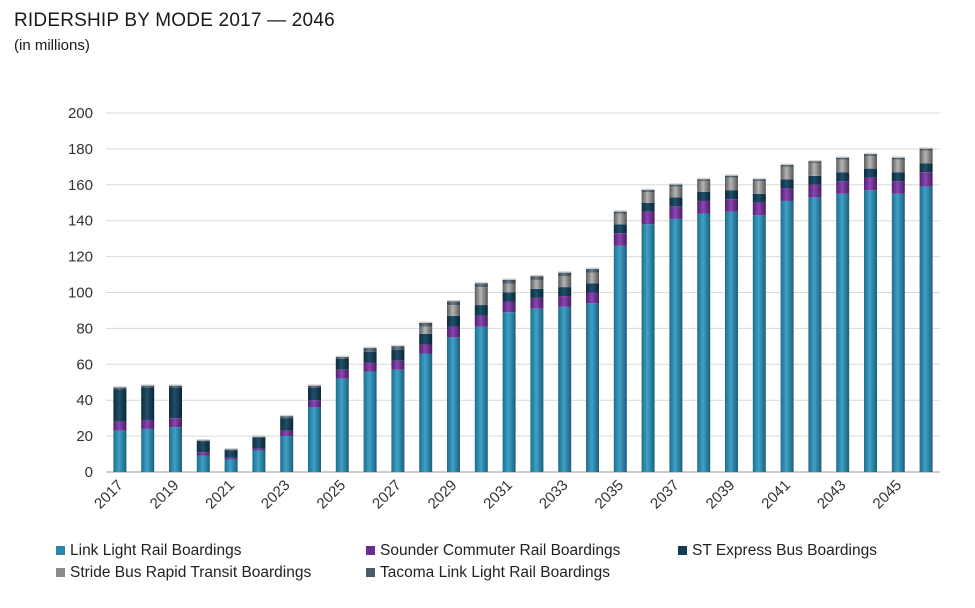 This screenshot has width=975, height=608. Describe the element at coordinates (620, 219) in the screenshot. I see `bar-segment-2035-s3` at that location.